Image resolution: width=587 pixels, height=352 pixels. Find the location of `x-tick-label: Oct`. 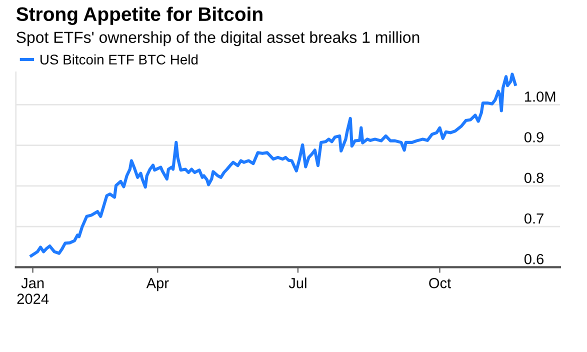

x-tick-label: Oct is located at coordinates (440, 283).